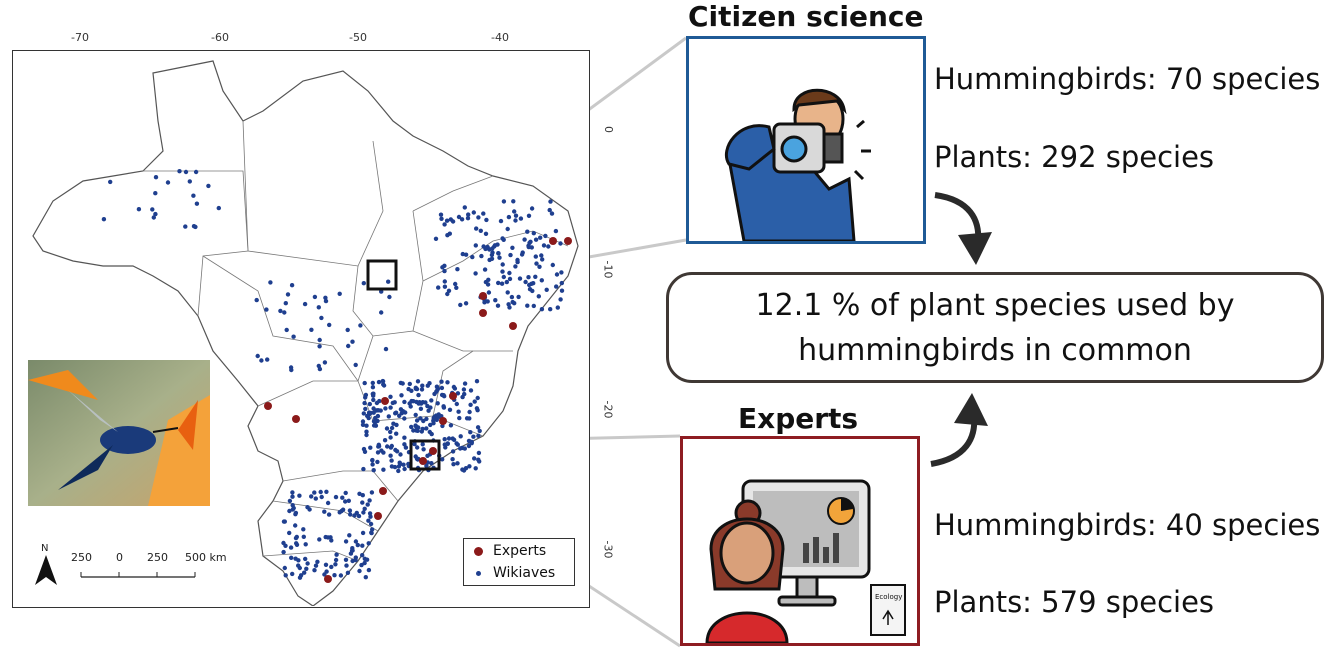 The width and height of the screenshot is (1333, 651). What do you see at coordinates (800, 541) in the screenshot?
I see `experts-panel: Ecology` at bounding box center [800, 541].